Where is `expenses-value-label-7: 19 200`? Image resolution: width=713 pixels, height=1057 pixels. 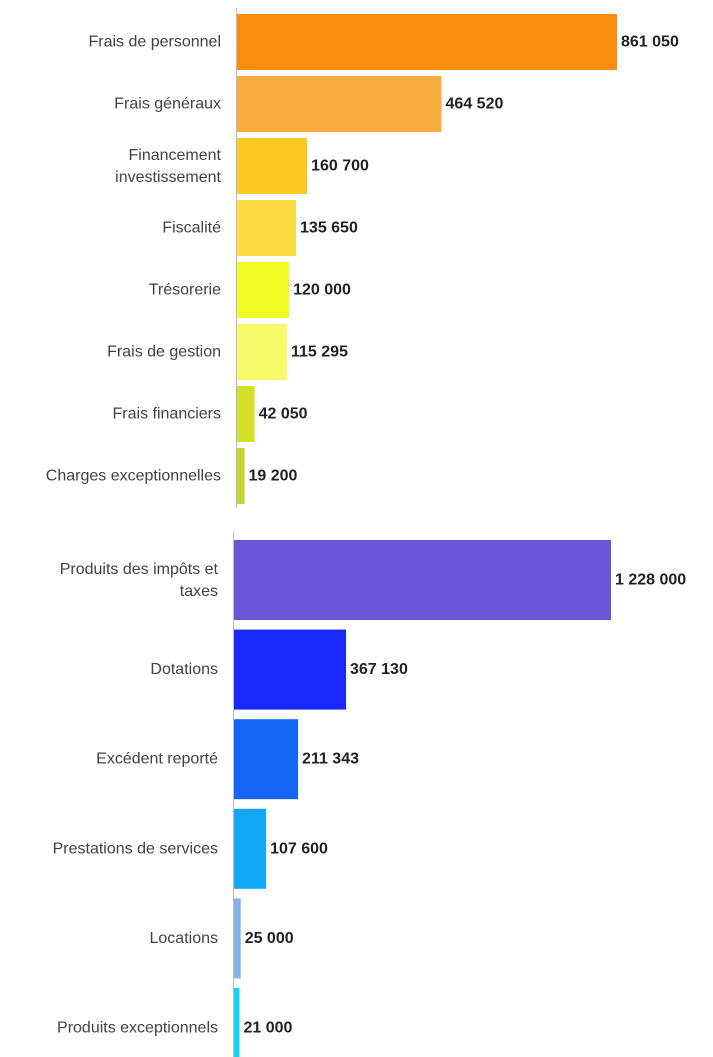
expenses-value-label-7: 19 200 is located at coordinates (272, 476).